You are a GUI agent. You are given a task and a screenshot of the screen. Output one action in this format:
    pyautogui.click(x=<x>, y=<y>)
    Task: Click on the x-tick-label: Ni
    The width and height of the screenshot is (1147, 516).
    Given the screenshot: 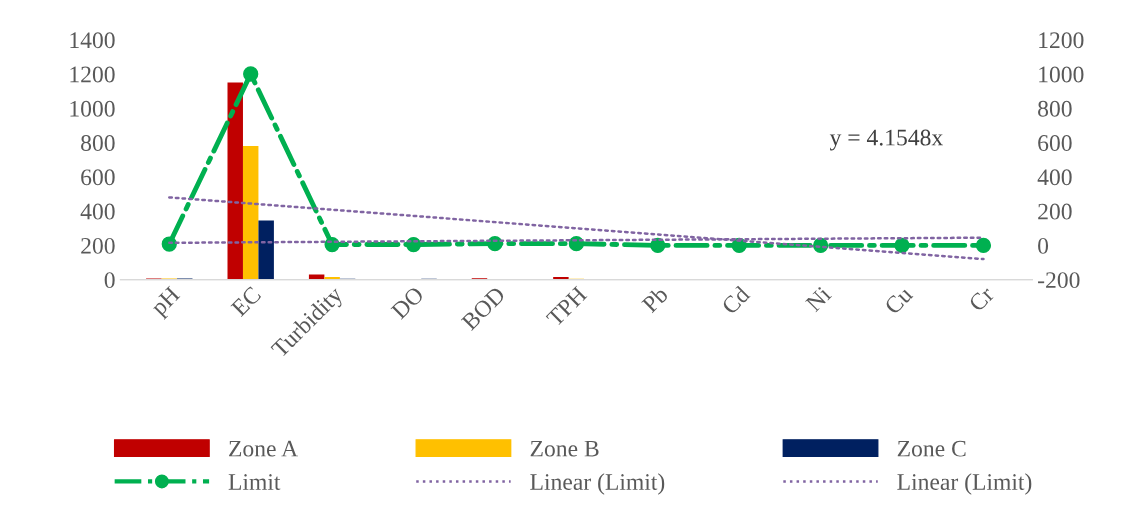 What is the action you would take?
    pyautogui.click(x=818, y=299)
    